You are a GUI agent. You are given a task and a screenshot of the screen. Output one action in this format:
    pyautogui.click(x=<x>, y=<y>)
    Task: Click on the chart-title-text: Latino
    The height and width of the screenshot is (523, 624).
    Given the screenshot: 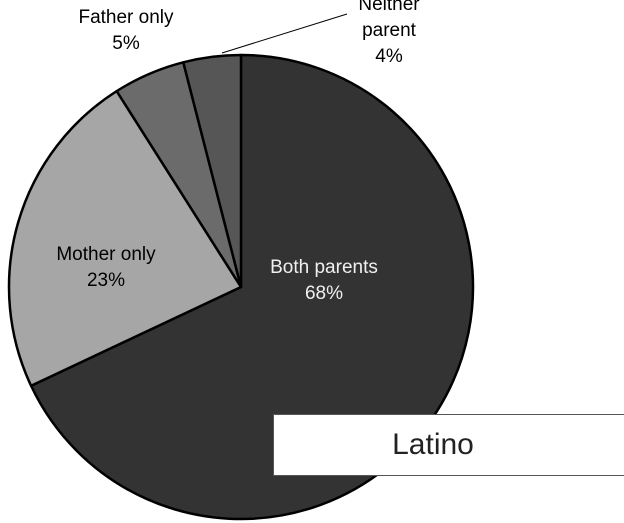 What is the action you would take?
    pyautogui.click(x=433, y=444)
    